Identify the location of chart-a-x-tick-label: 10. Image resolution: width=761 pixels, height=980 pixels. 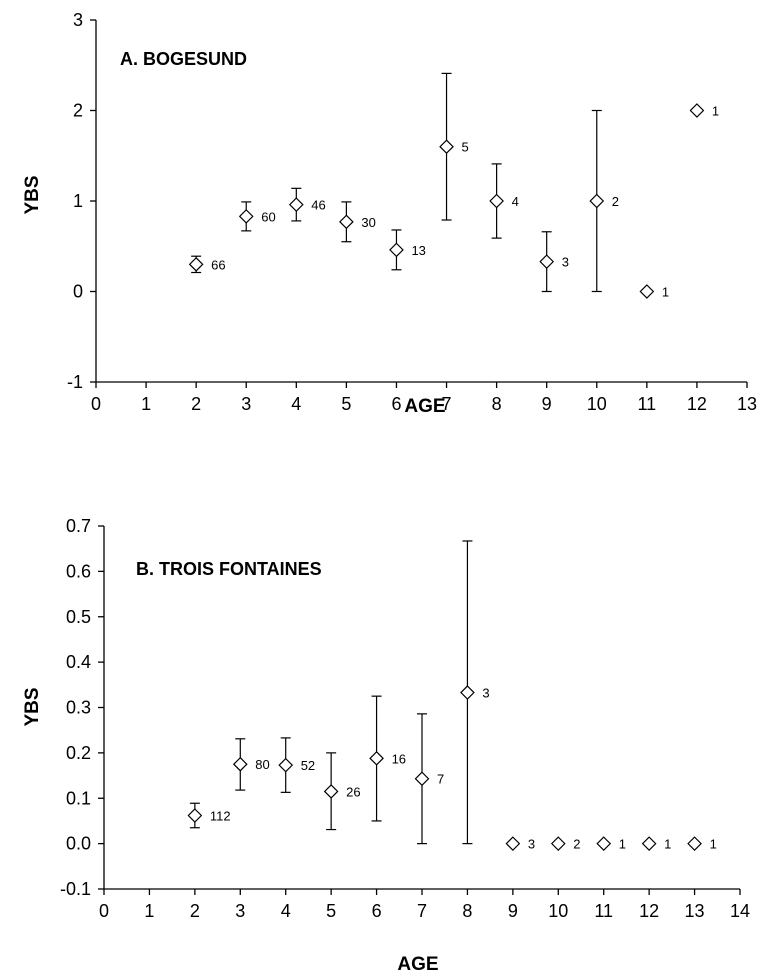
(597, 404).